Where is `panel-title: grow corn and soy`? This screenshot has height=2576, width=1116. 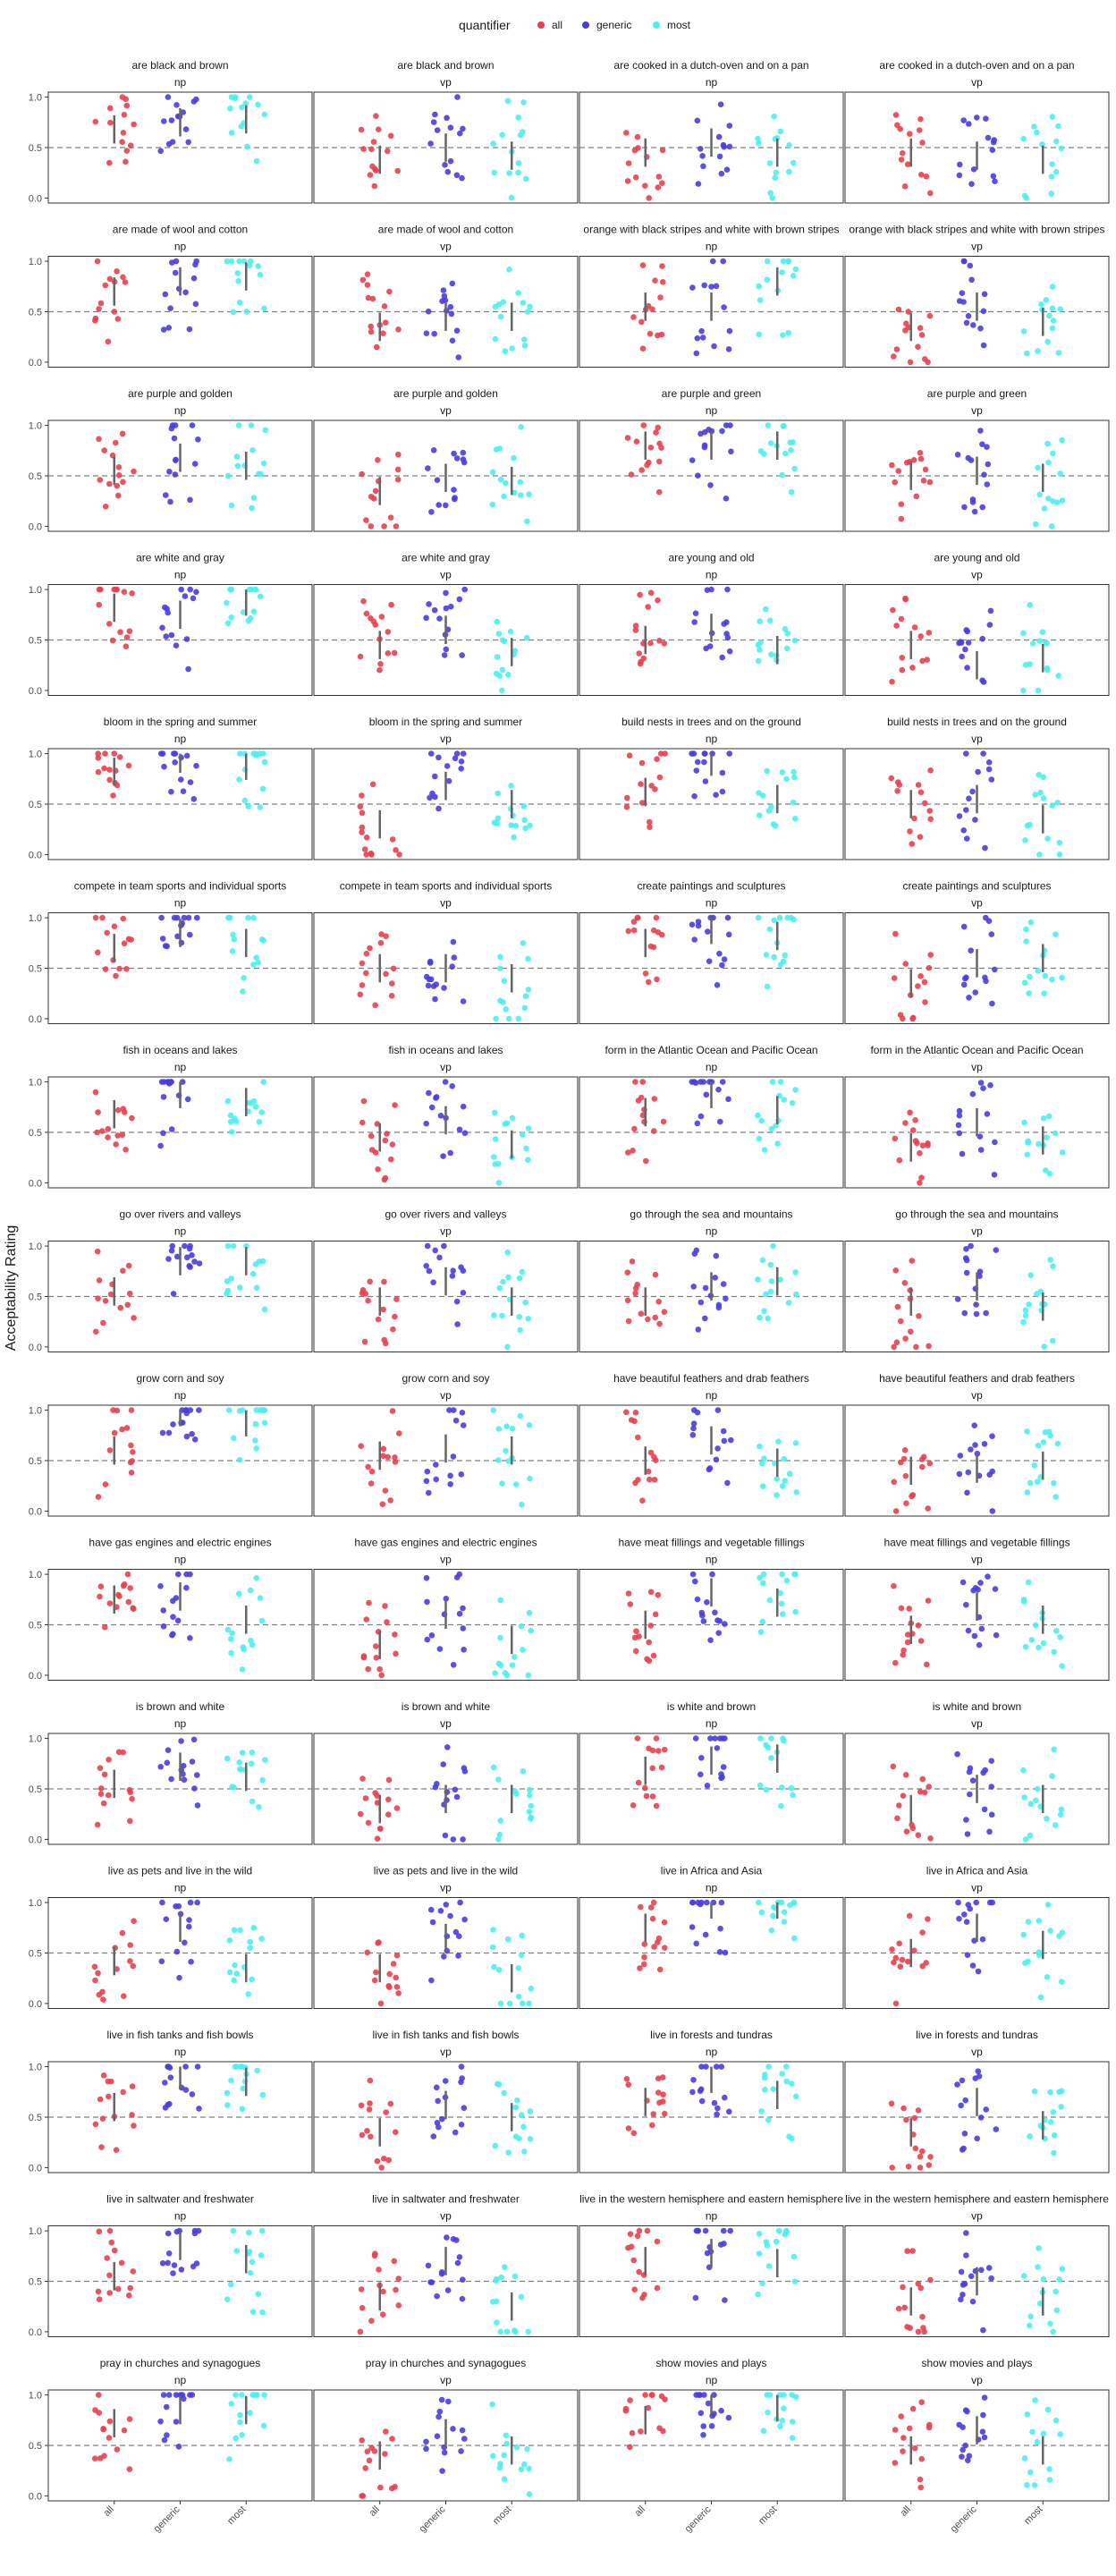
panel-title: grow corn and soy is located at coordinates (180, 1378).